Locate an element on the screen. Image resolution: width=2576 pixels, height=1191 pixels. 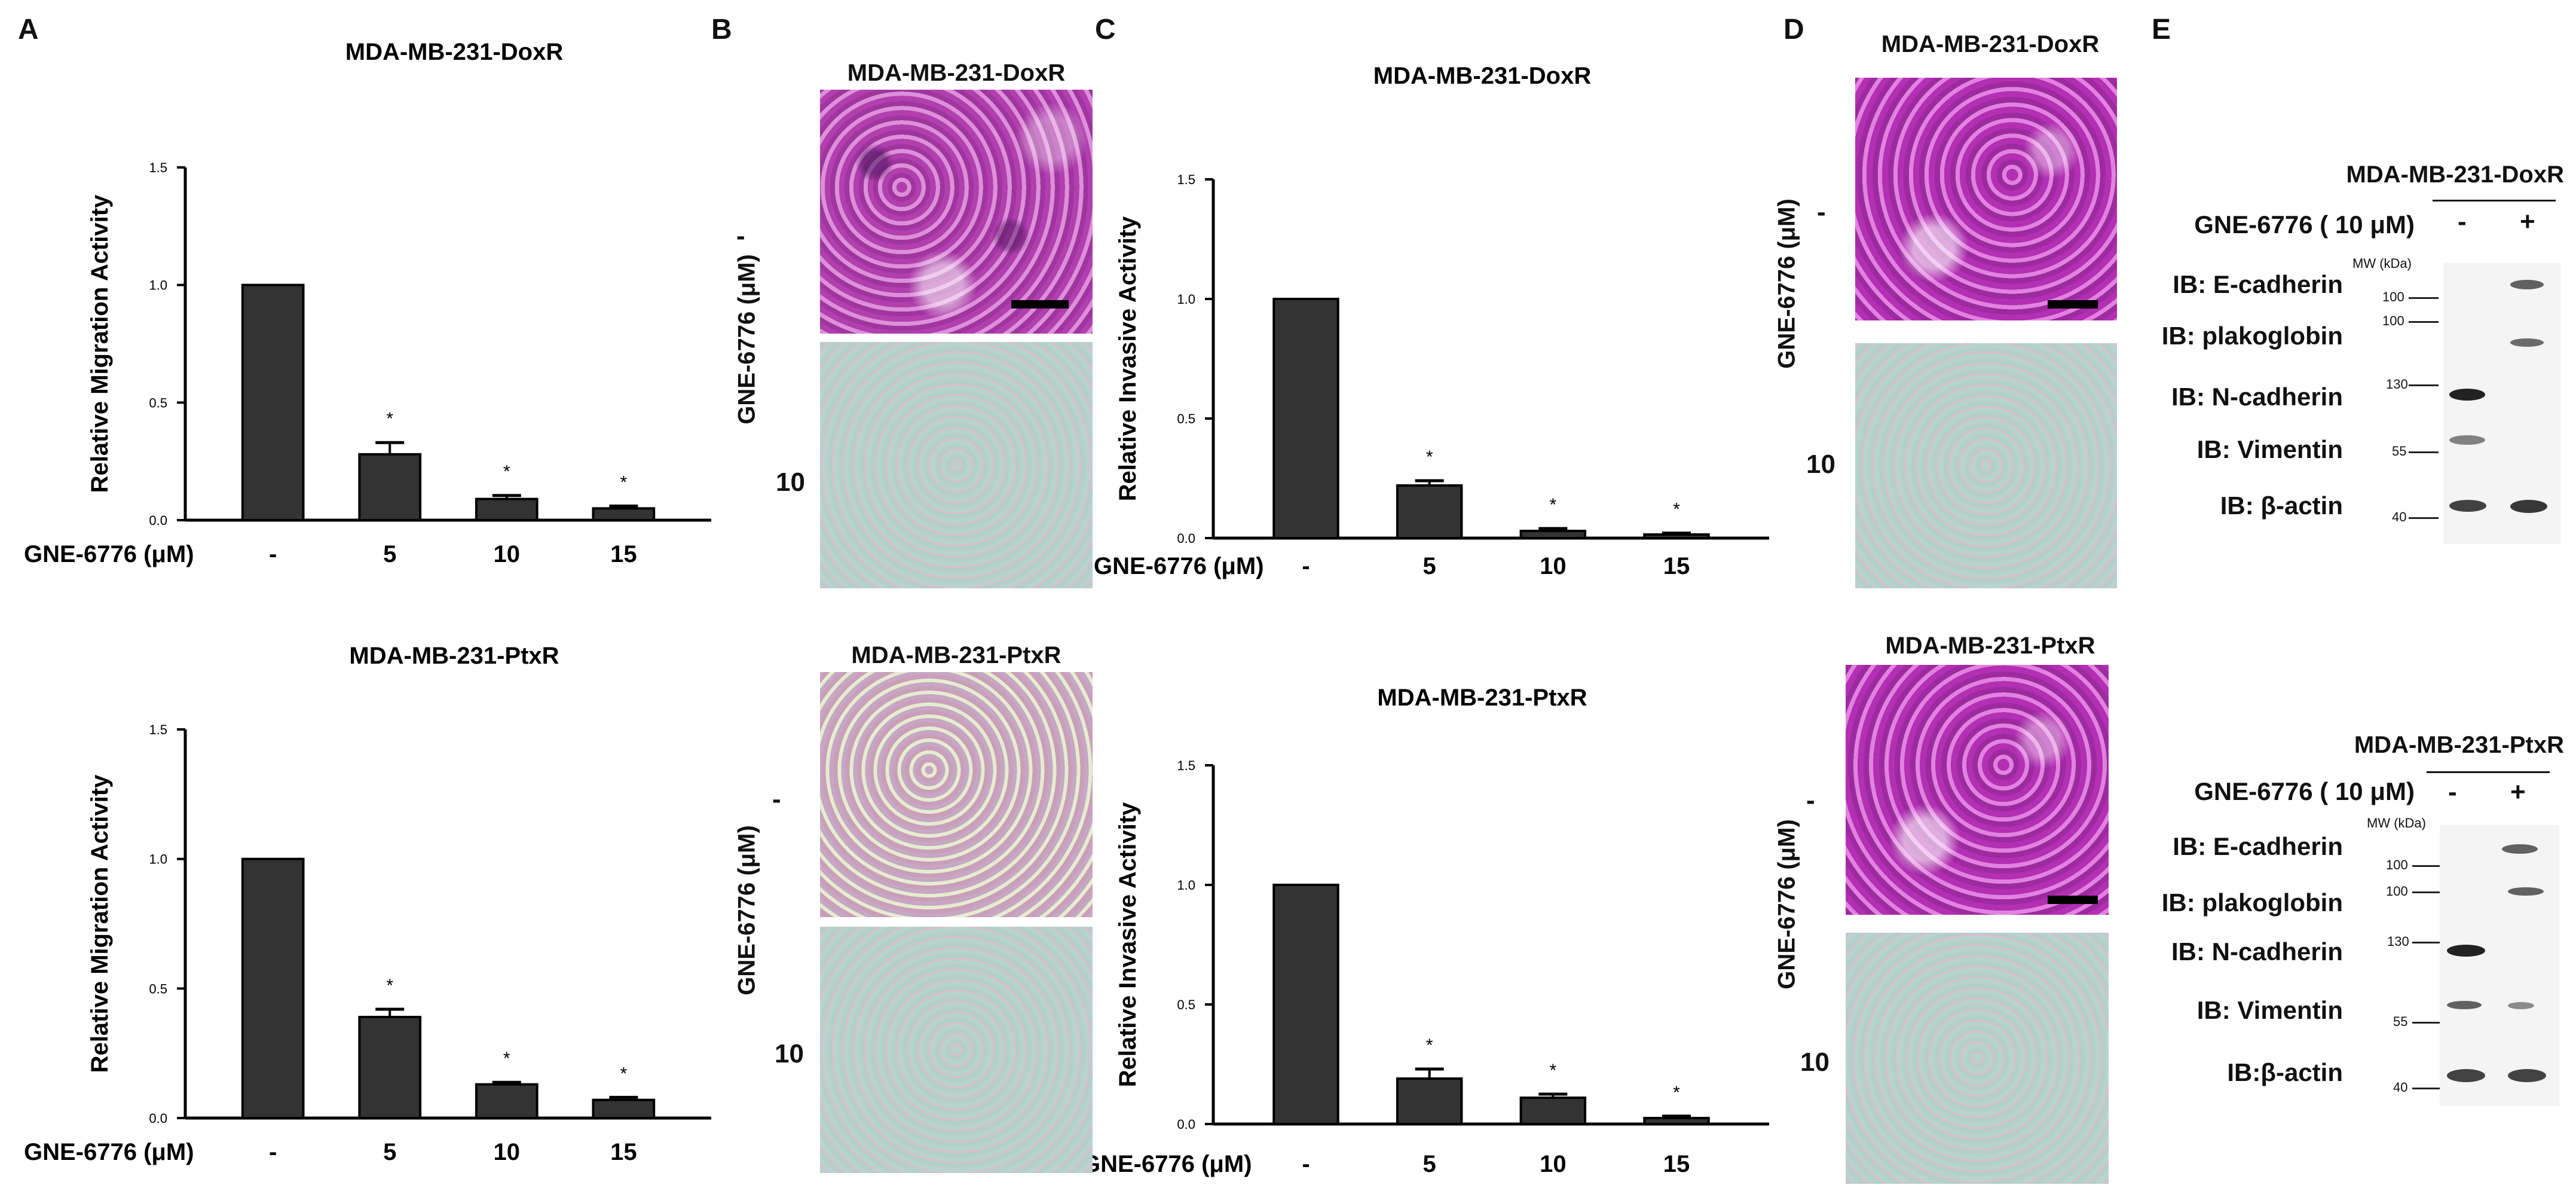
blot-ptxr-mw-vimentin: 55 is located at coordinates (2400, 1021).